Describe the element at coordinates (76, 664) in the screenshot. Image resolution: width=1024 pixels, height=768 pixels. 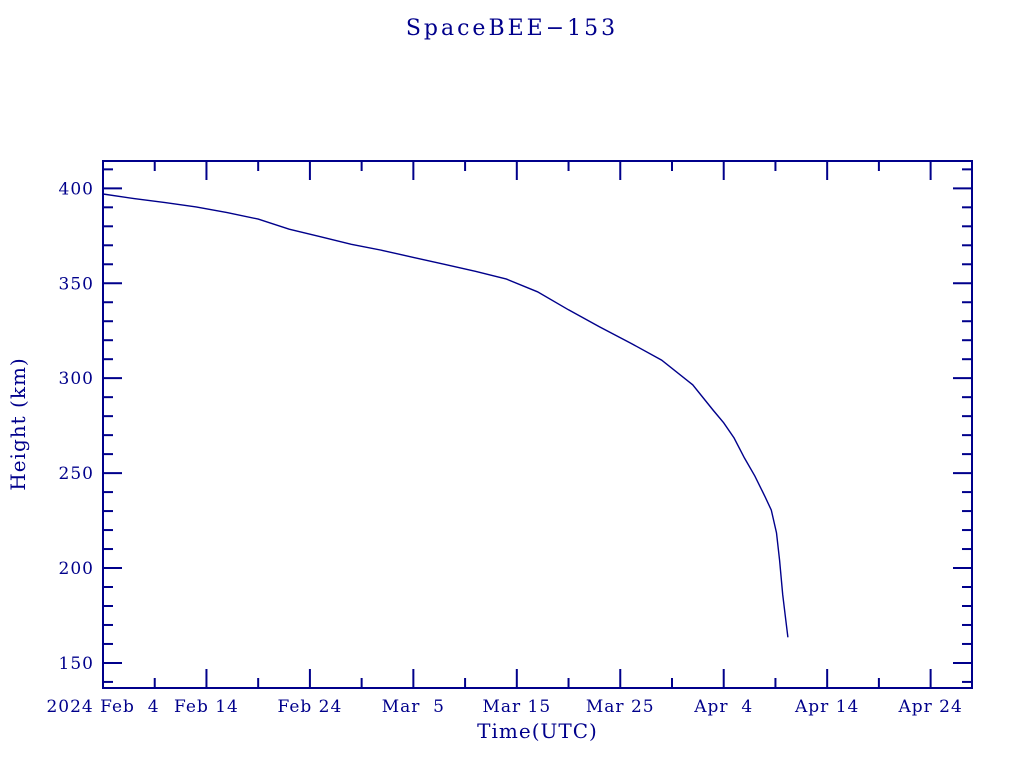
I see `y-tick-label: 150` at that location.